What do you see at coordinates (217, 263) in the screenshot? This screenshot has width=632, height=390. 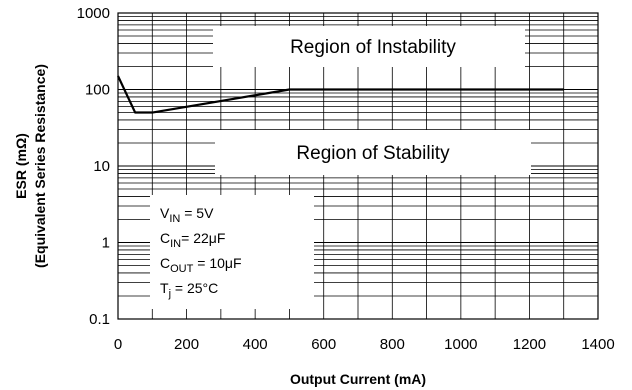 I see `condition-value: = 10μF` at bounding box center [217, 263].